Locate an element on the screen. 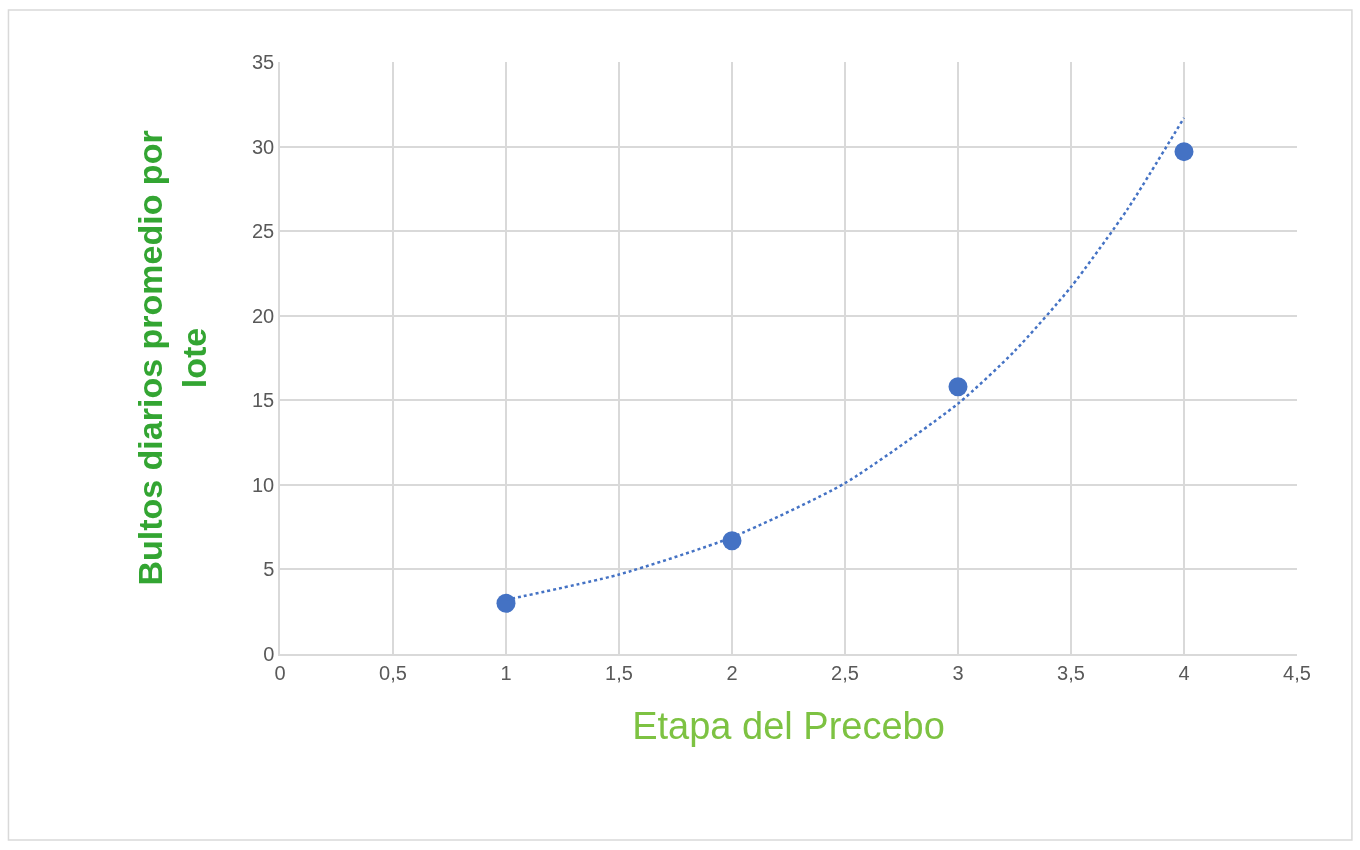  y-axis-title: Bultos diarios promedio por lote is located at coordinates (172, 358).